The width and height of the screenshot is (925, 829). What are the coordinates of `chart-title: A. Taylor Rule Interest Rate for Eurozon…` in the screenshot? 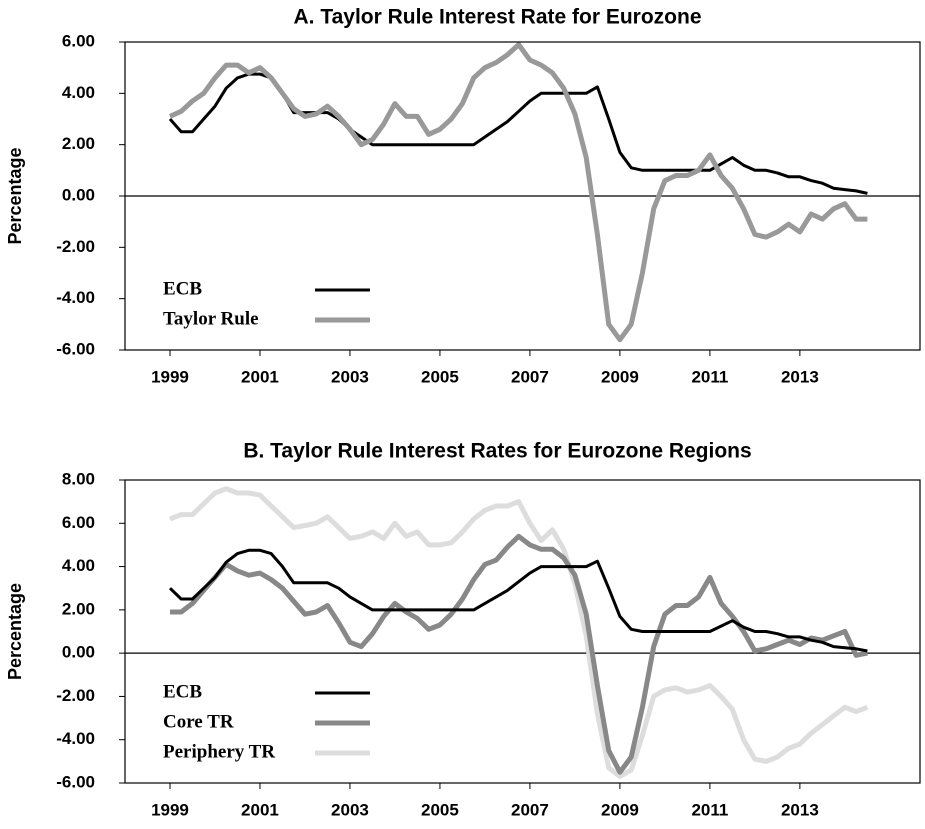 It's located at (497, 17).